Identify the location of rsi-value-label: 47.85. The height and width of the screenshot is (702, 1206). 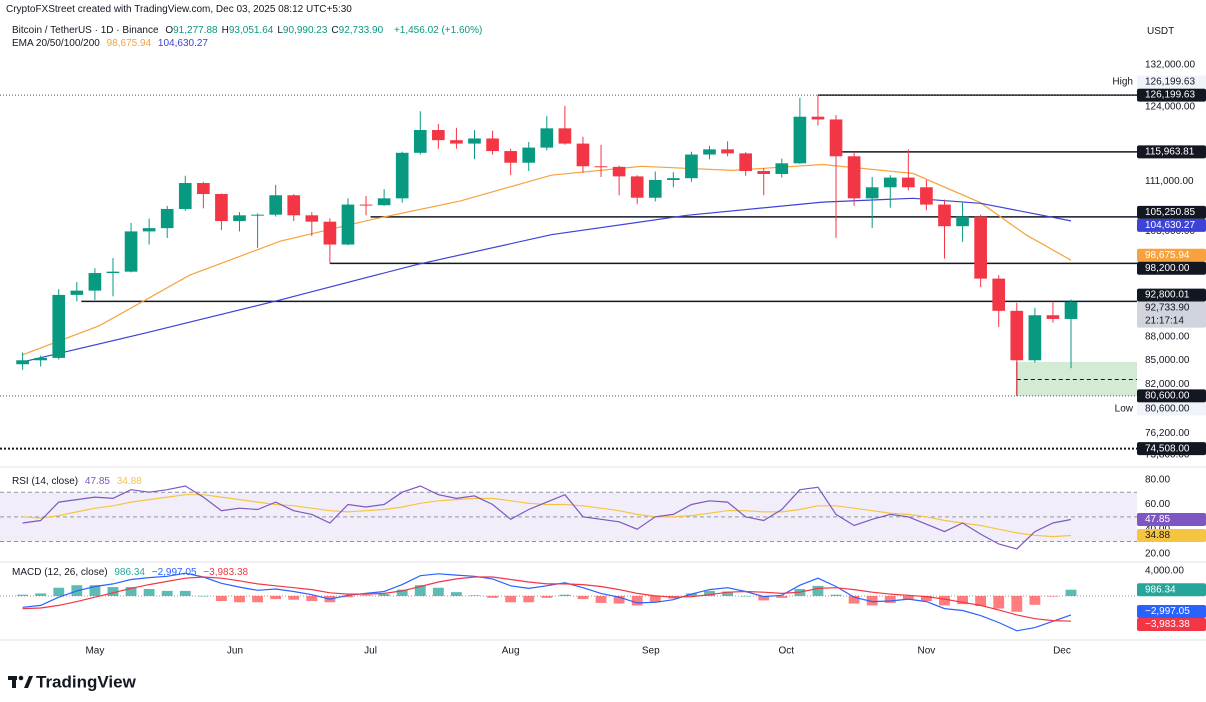
(1157, 519).